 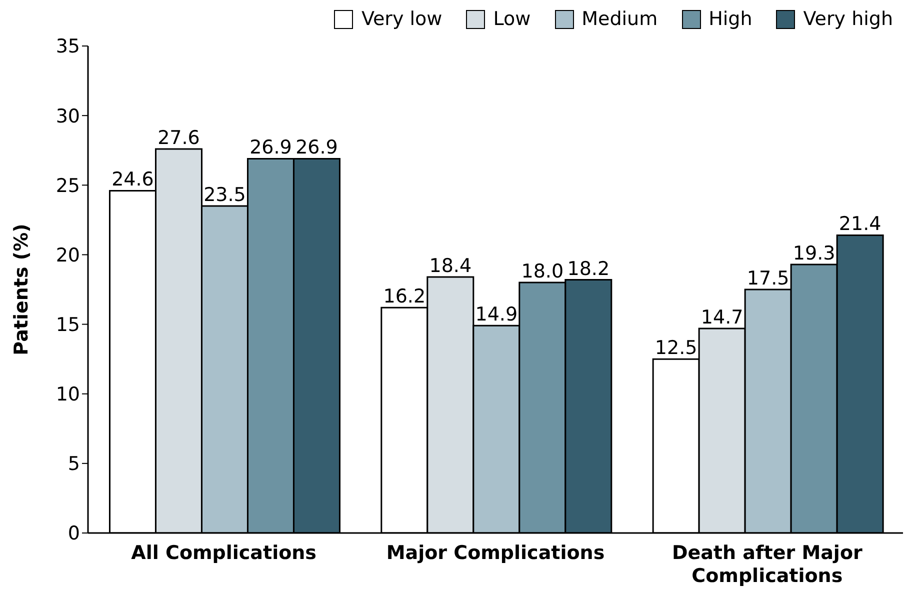 What do you see at coordinates (404, 297) in the screenshot?
I see `data-label: 16.2` at bounding box center [404, 297].